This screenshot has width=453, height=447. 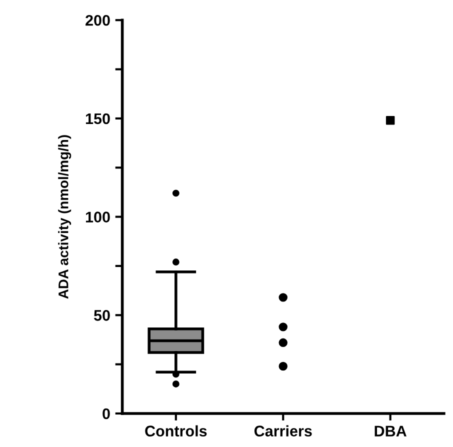 I want to click on x-tick-label: Controls, so click(x=176, y=431).